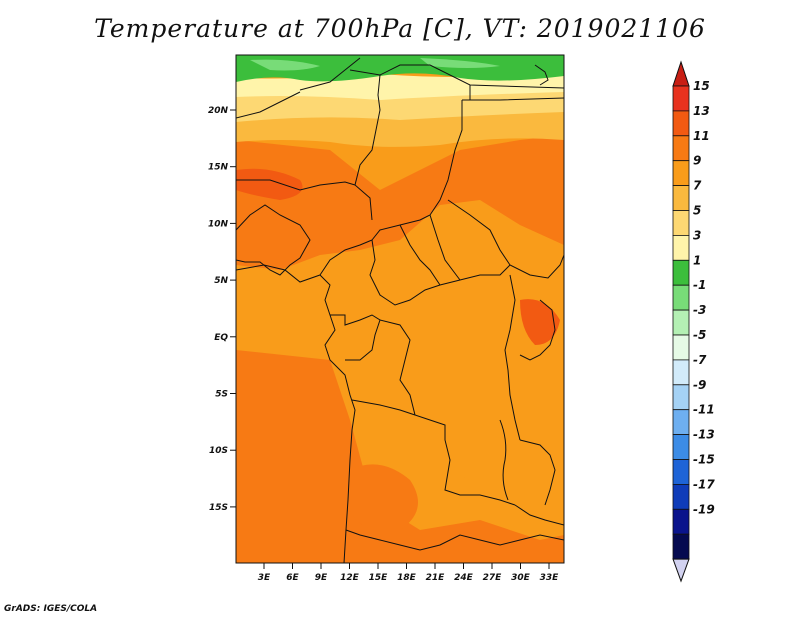  What do you see at coordinates (218, 508) in the screenshot?
I see `lat-tick-label: 15S` at bounding box center [218, 508].